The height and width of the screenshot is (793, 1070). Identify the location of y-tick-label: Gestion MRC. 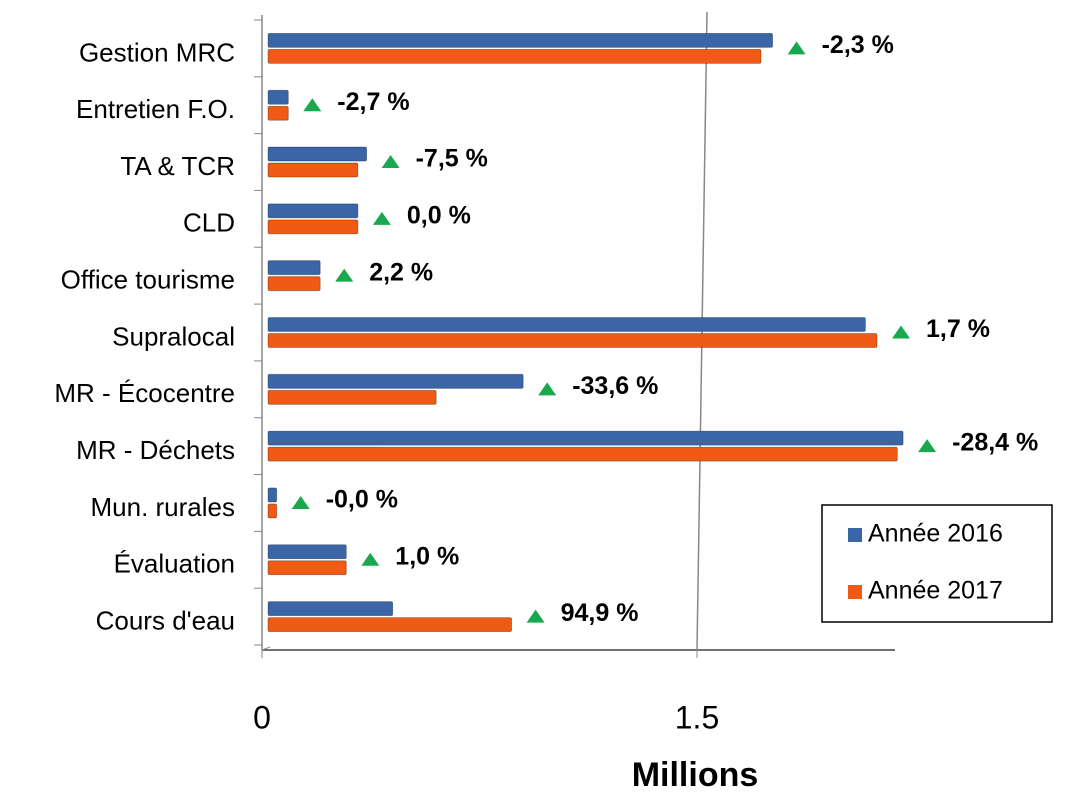
(157, 52).